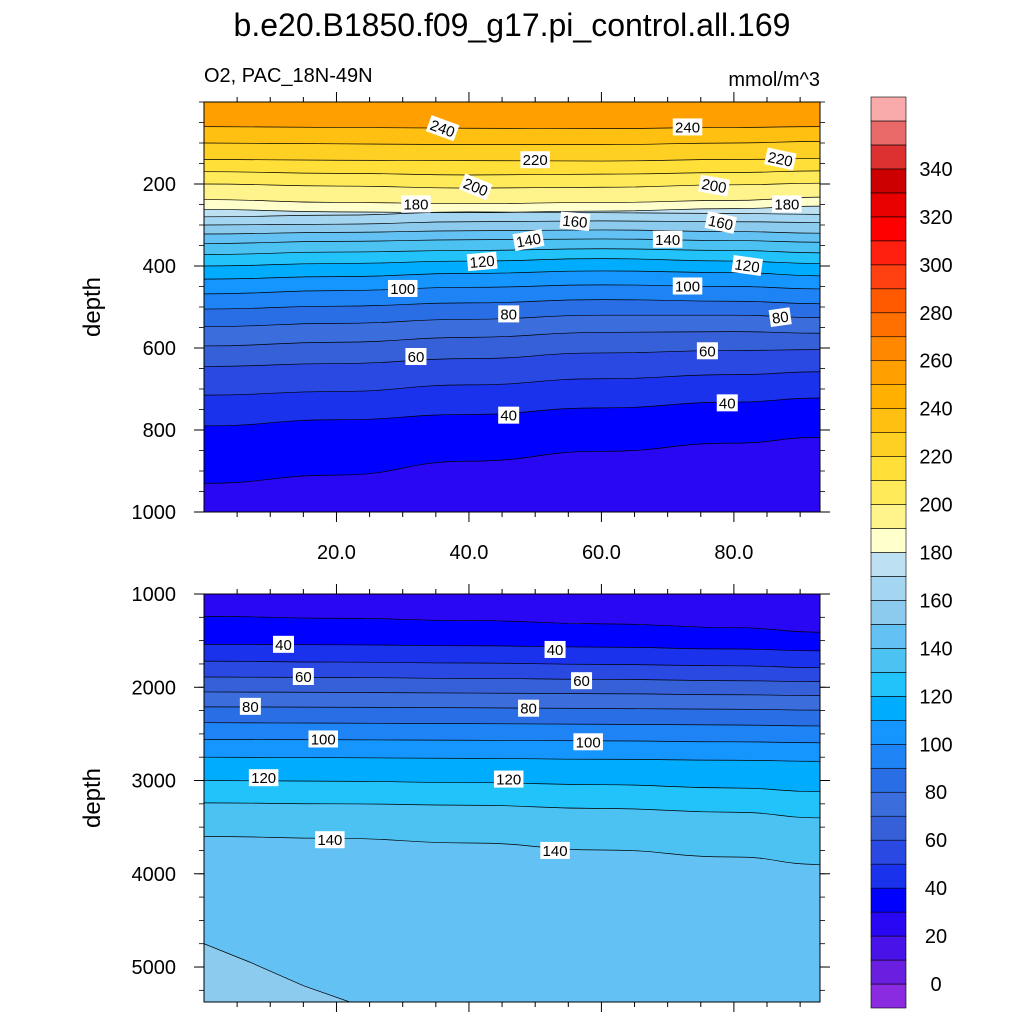 Image resolution: width=1024 pixels, height=1024 pixels. I want to click on colorbar-tick-label: 340, so click(935, 170).